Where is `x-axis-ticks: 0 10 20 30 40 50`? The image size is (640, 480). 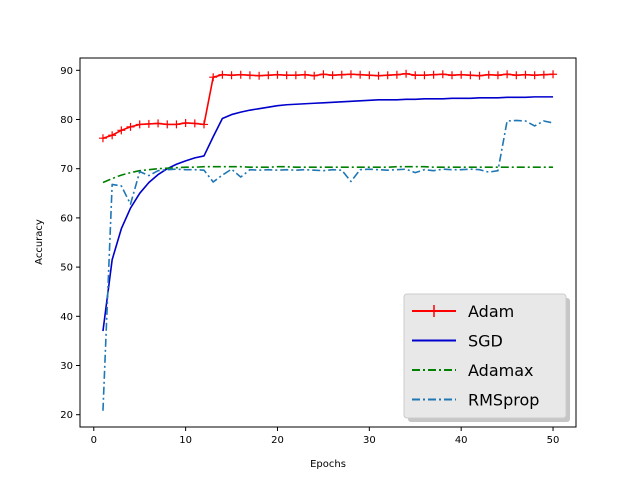 x-axis-ticks: 0 10 20 30 40 50 is located at coordinates (325, 436).